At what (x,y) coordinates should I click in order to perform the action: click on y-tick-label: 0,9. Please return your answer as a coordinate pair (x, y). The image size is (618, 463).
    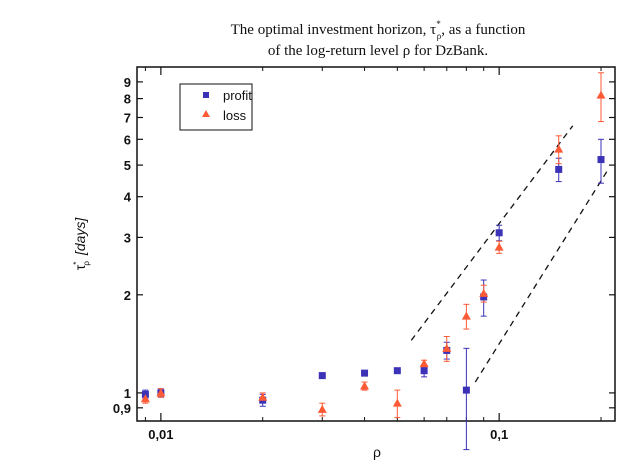
    Looking at the image, I should click on (122, 408).